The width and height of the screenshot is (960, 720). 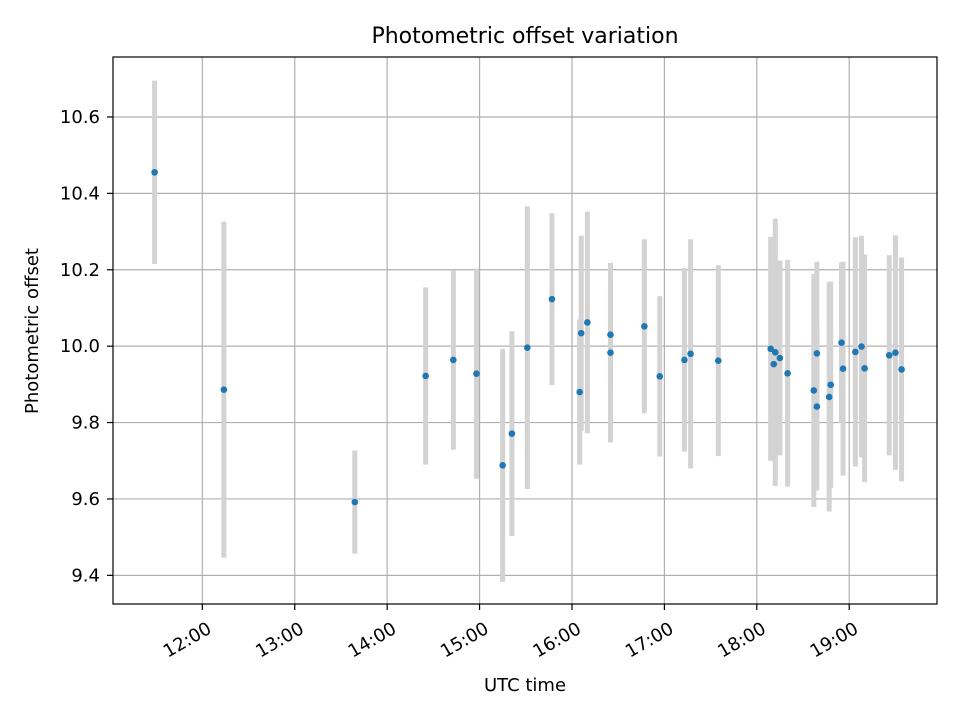 What do you see at coordinates (80, 117) in the screenshot?
I see `y-tick-label: 10.6` at bounding box center [80, 117].